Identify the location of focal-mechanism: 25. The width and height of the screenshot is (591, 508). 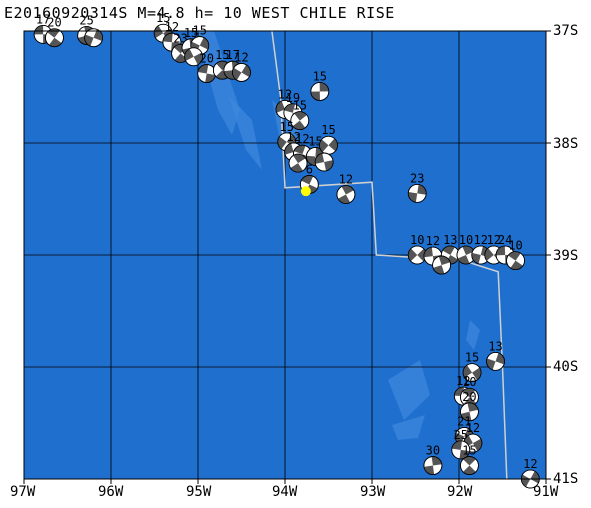
(461, 444).